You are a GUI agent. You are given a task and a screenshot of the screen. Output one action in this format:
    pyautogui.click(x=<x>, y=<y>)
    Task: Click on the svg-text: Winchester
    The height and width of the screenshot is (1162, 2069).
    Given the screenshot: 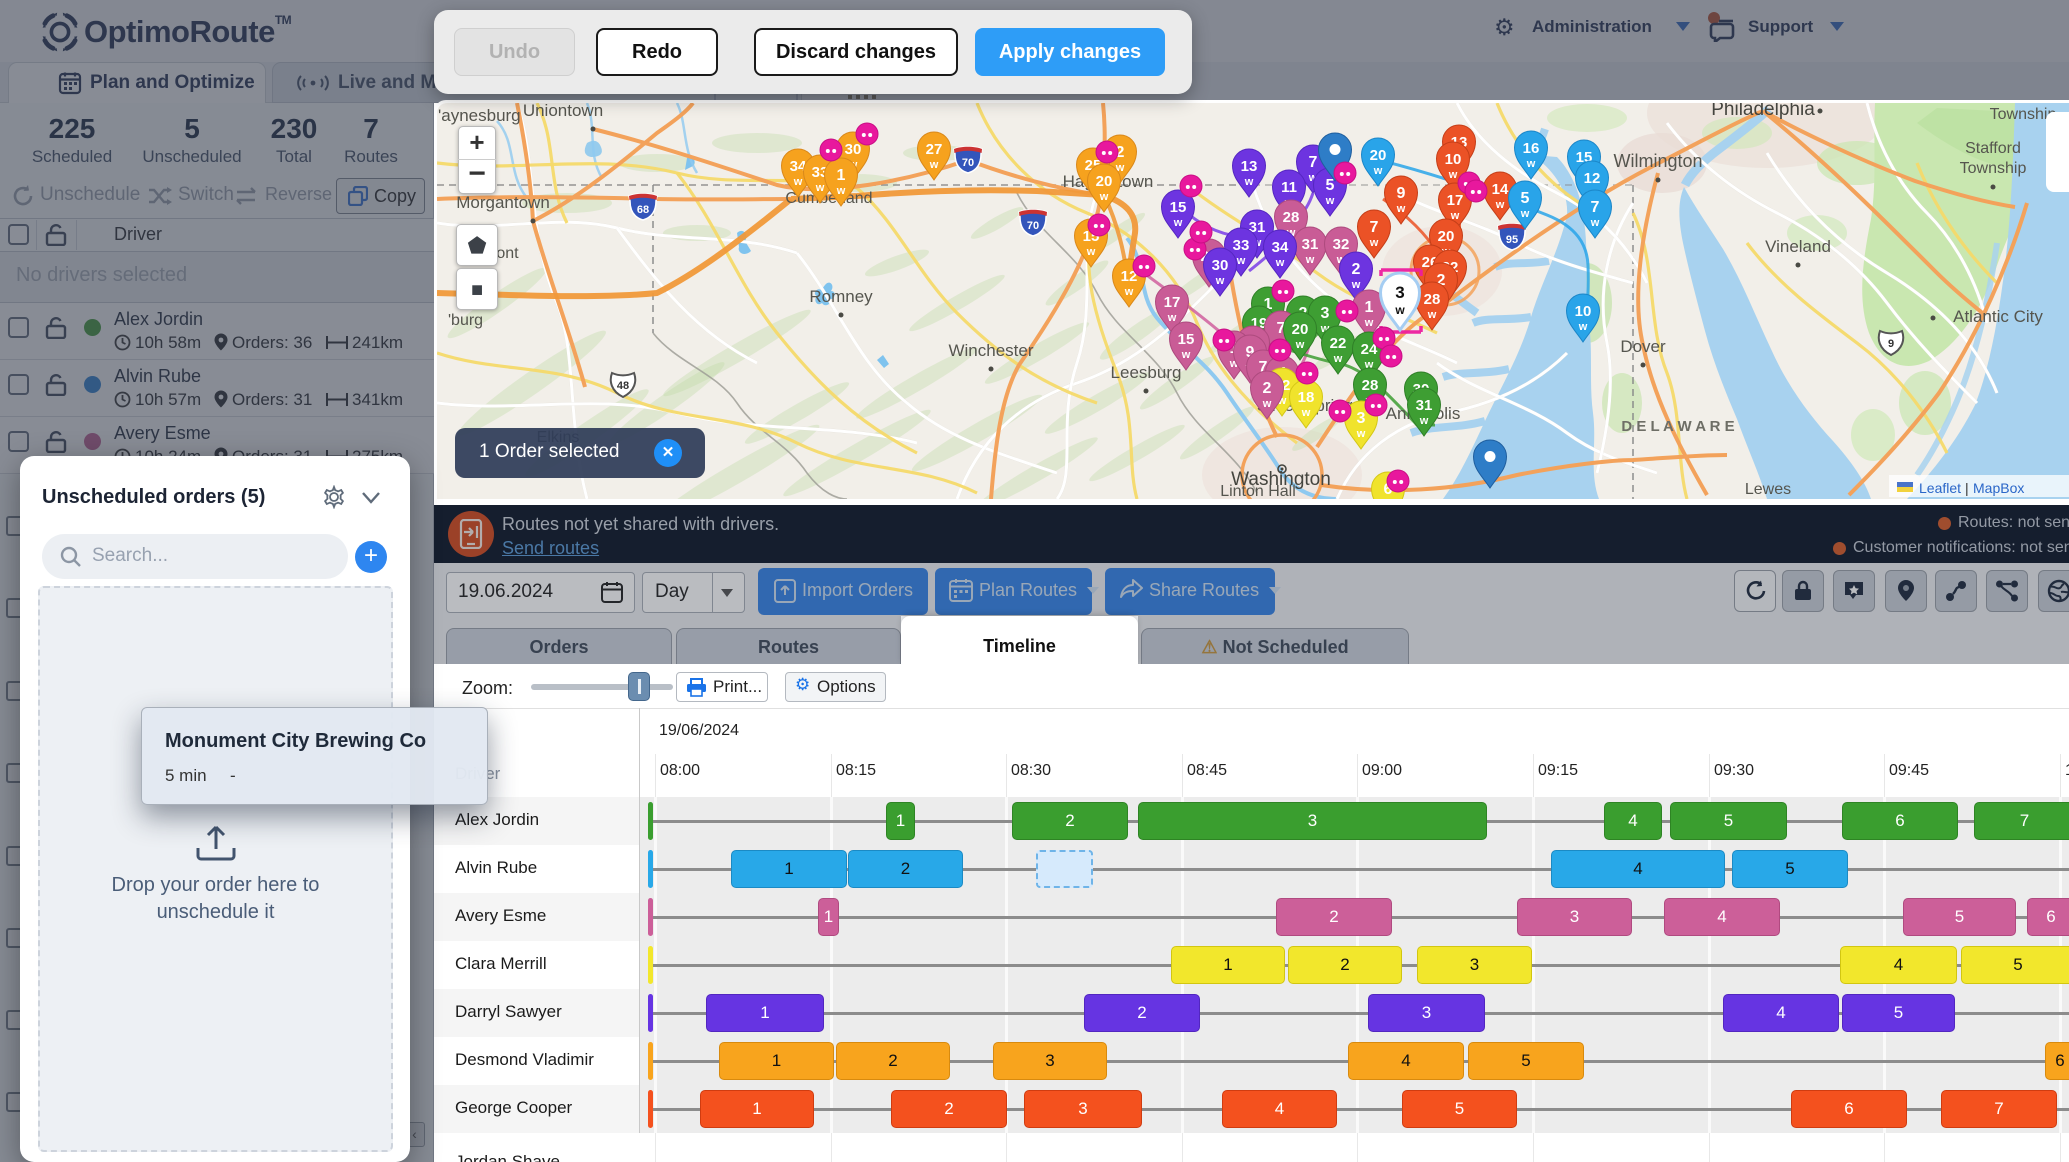 What is the action you would take?
    pyautogui.click(x=990, y=350)
    